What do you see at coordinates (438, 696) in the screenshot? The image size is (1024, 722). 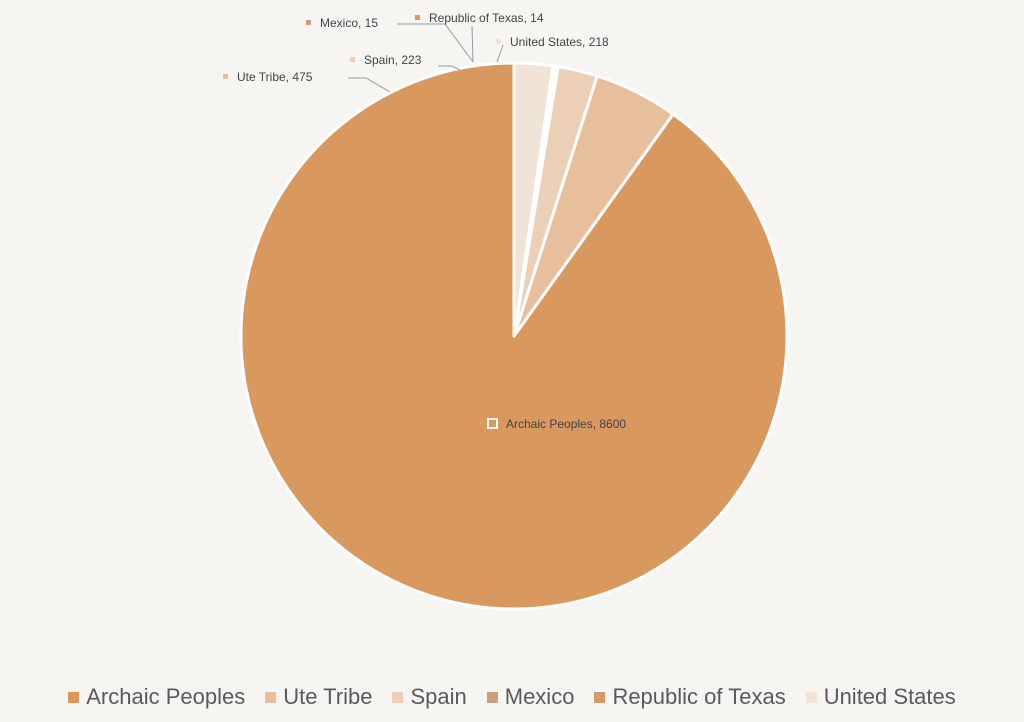 I see `legend-label: Spain` at bounding box center [438, 696].